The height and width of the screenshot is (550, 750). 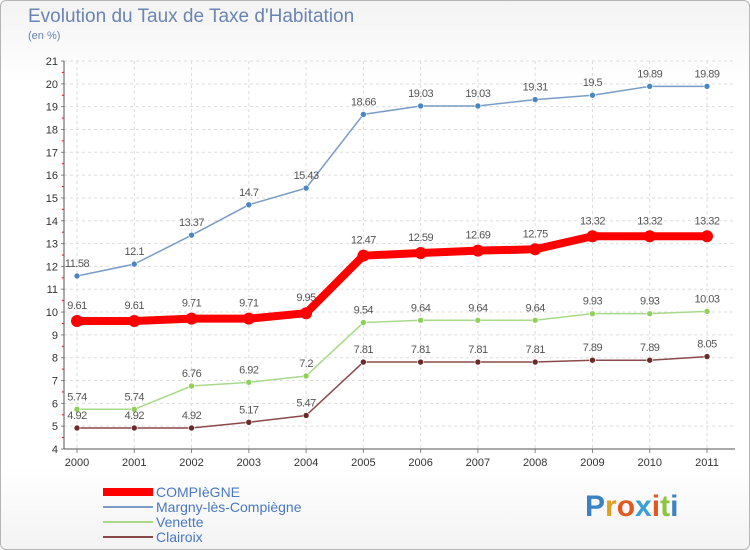 What do you see at coordinates (649, 221) in the screenshot?
I see `series-1-value-label-2010: 13.32` at bounding box center [649, 221].